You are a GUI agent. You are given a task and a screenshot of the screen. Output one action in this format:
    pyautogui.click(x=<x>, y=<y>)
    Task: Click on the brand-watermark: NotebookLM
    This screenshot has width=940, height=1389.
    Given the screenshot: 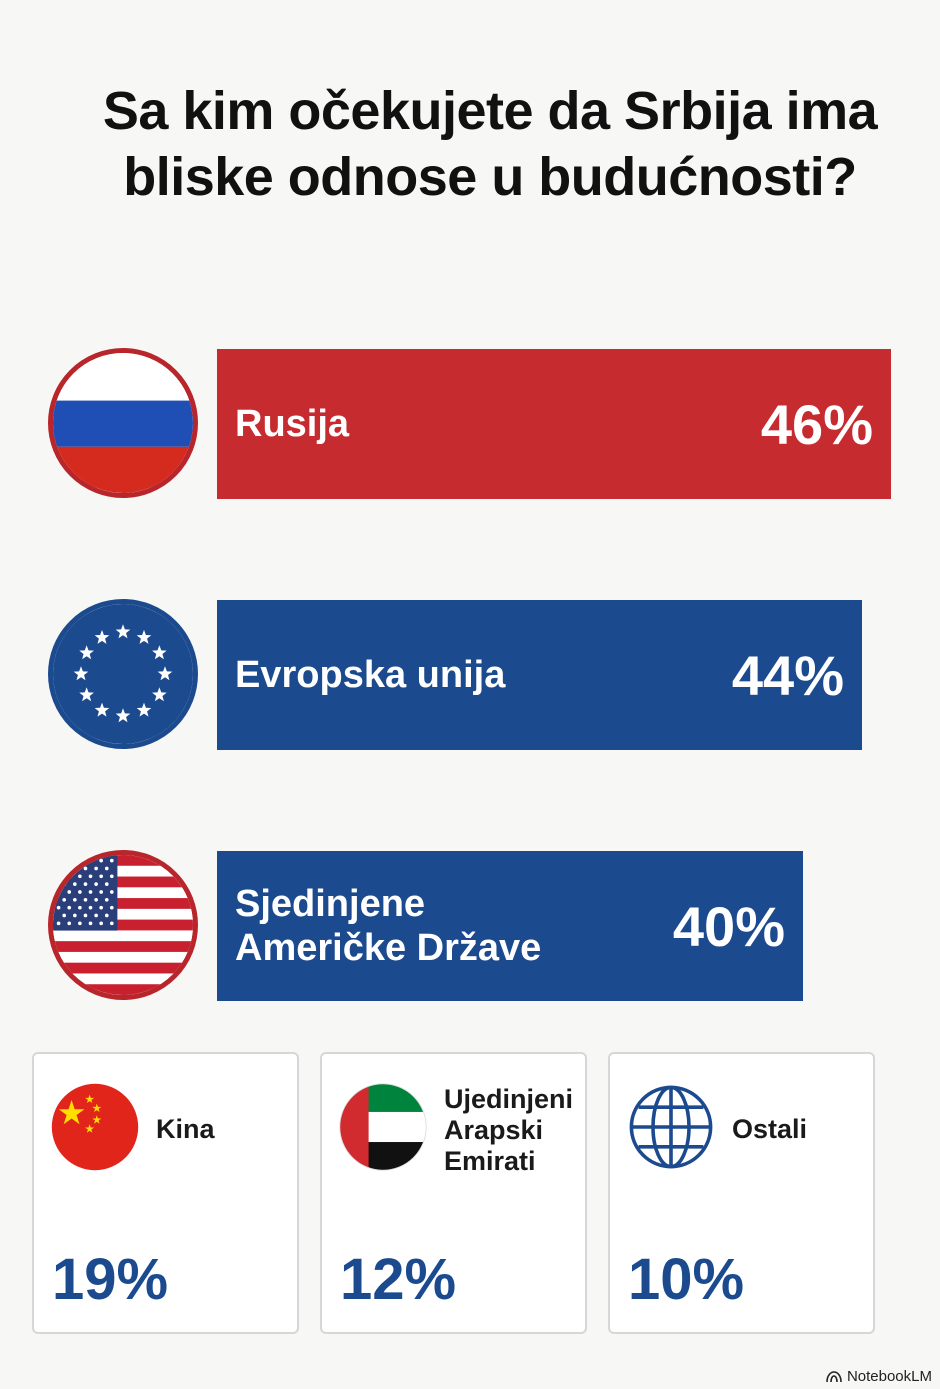 What is the action you would take?
    pyautogui.click(x=879, y=1376)
    